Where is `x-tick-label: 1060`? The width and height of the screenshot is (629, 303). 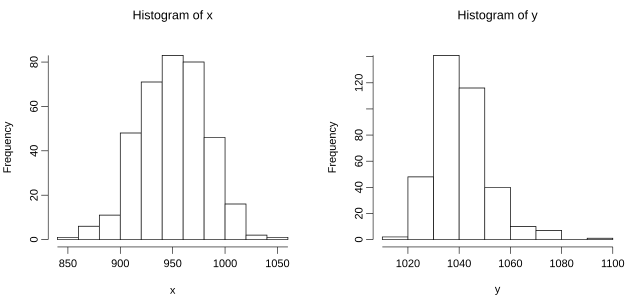 x-tick-label: 1060 is located at coordinates (510, 263).